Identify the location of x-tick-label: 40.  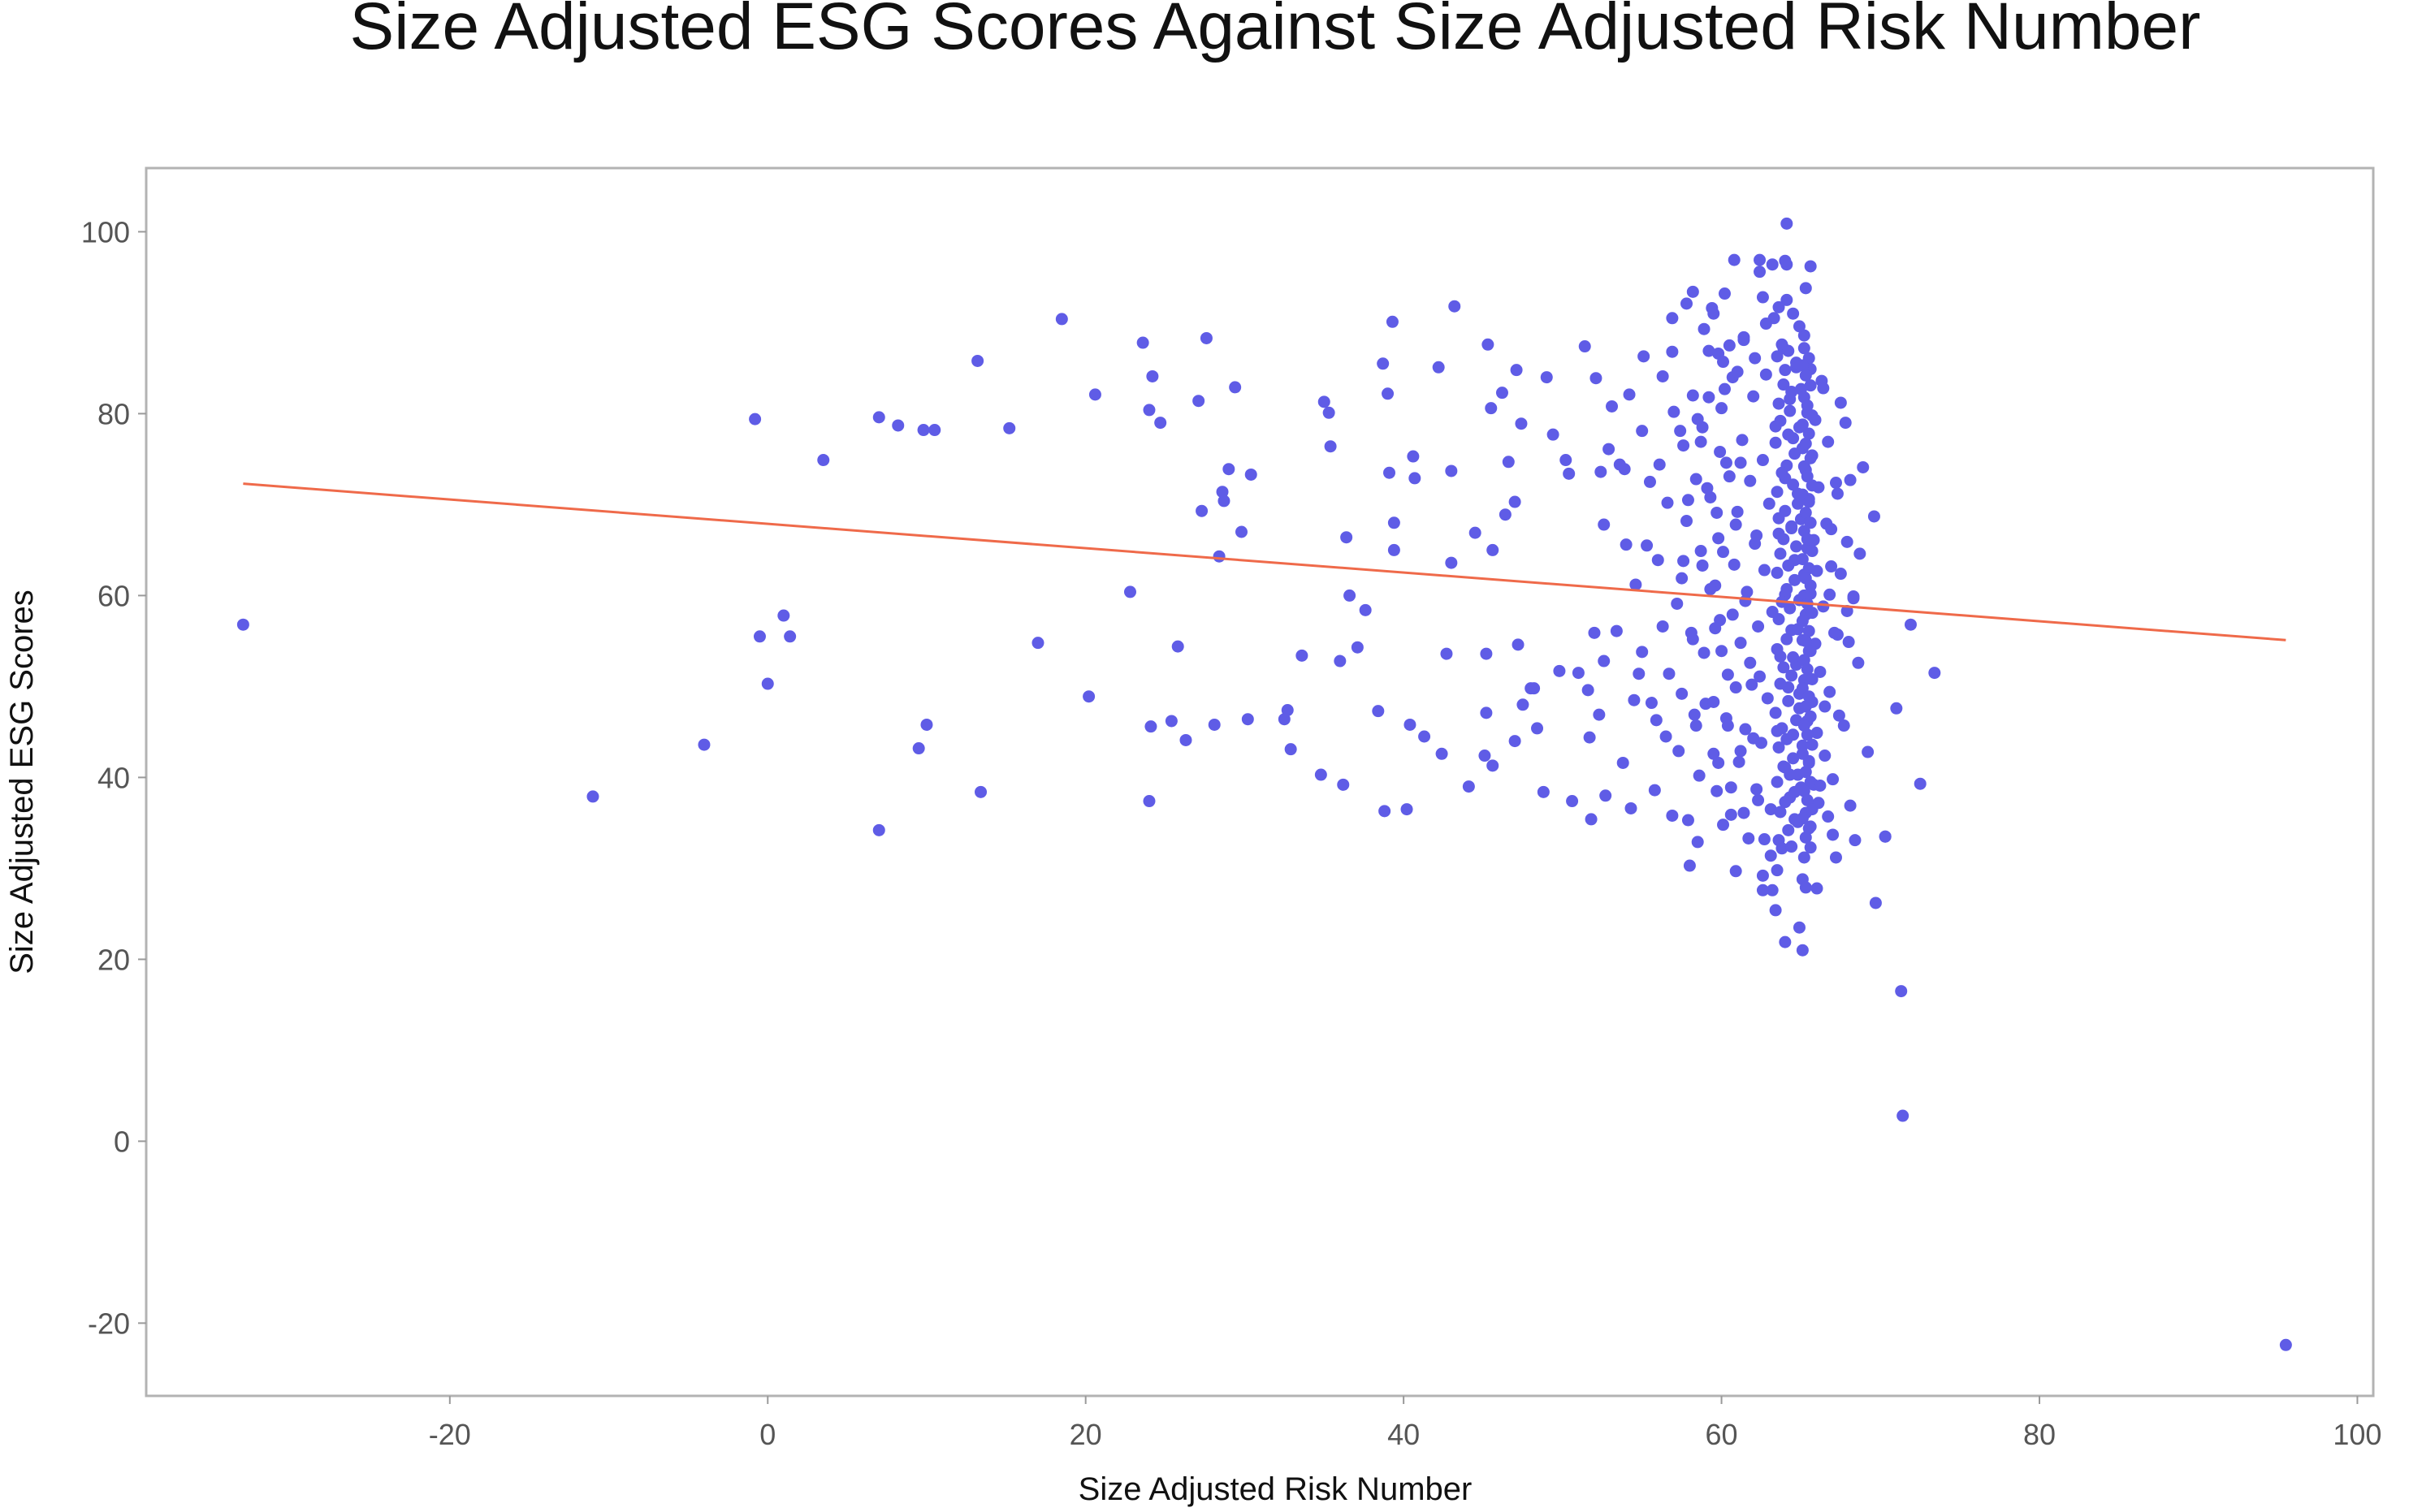
(1403, 1434).